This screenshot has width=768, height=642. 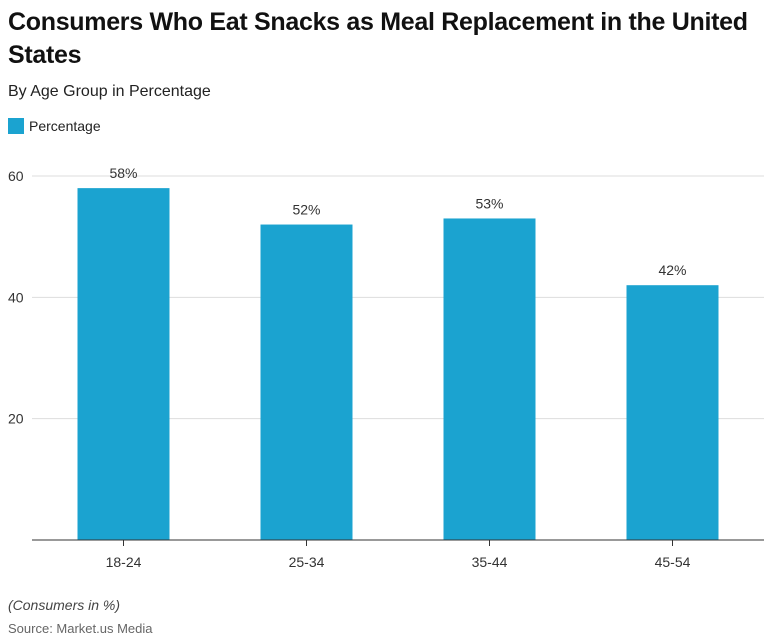 What do you see at coordinates (124, 562) in the screenshot?
I see `x-tick-label: 18-24` at bounding box center [124, 562].